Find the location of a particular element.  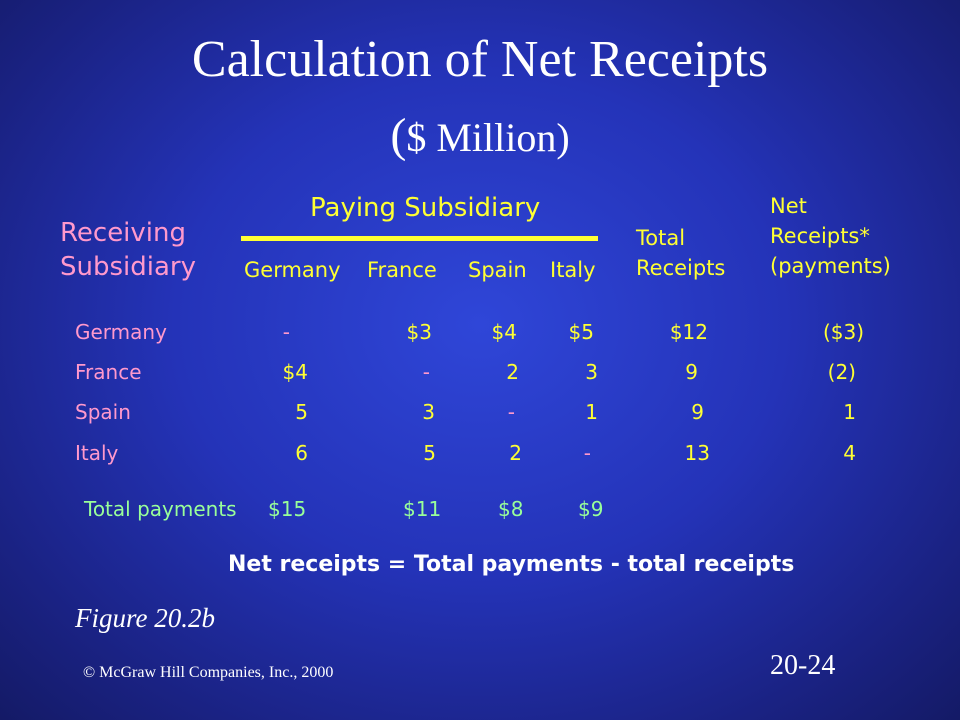

row-label-germany: Germany is located at coordinates (121, 332).